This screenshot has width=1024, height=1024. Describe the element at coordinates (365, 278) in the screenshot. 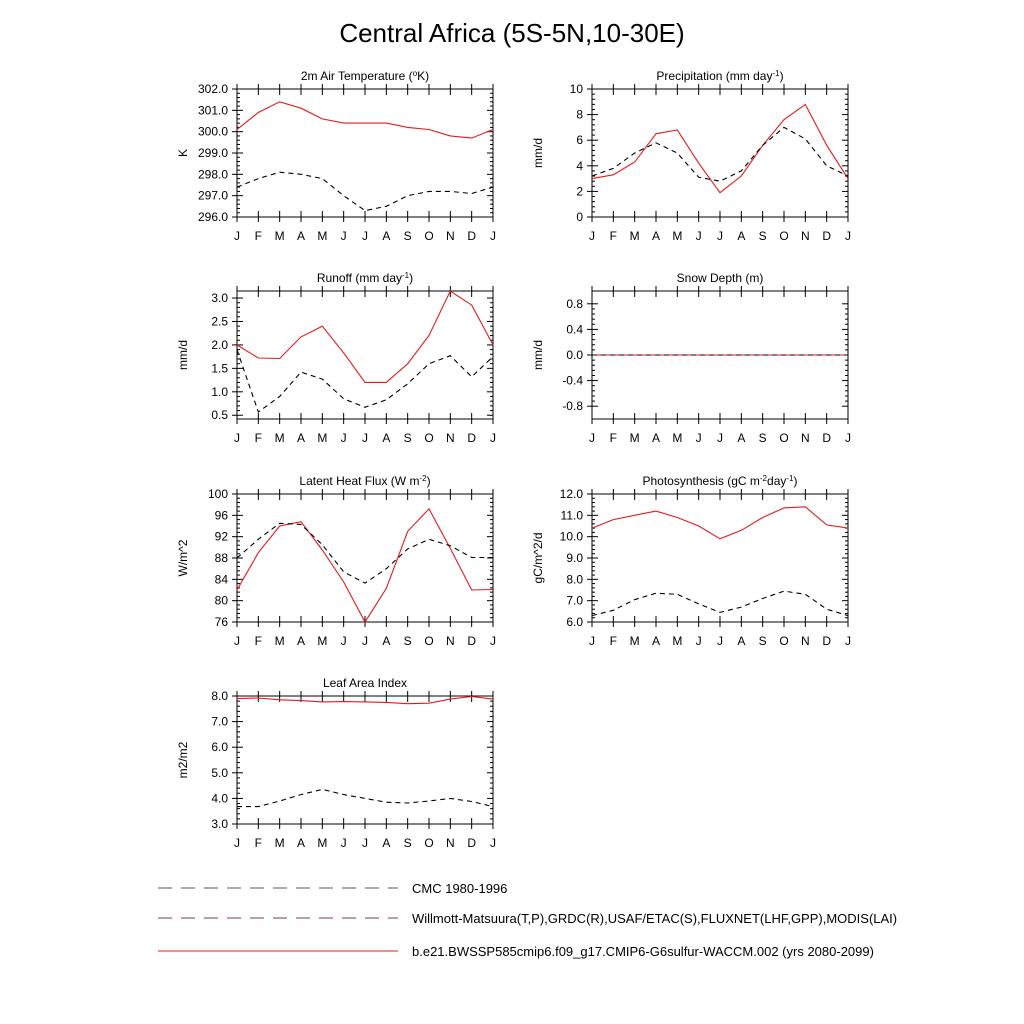

I see `panel-title: Runoff (mm day-1)` at that location.